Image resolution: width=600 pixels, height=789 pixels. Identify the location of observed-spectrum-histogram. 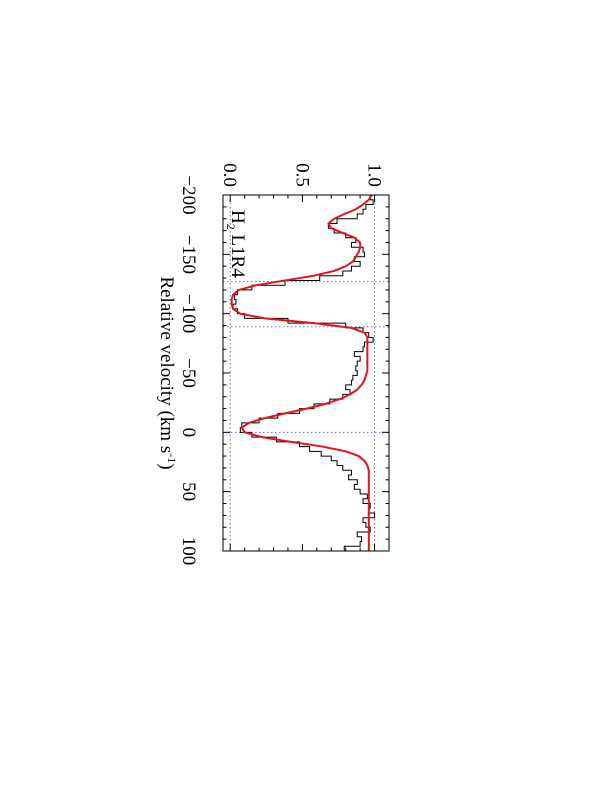
(304, 373).